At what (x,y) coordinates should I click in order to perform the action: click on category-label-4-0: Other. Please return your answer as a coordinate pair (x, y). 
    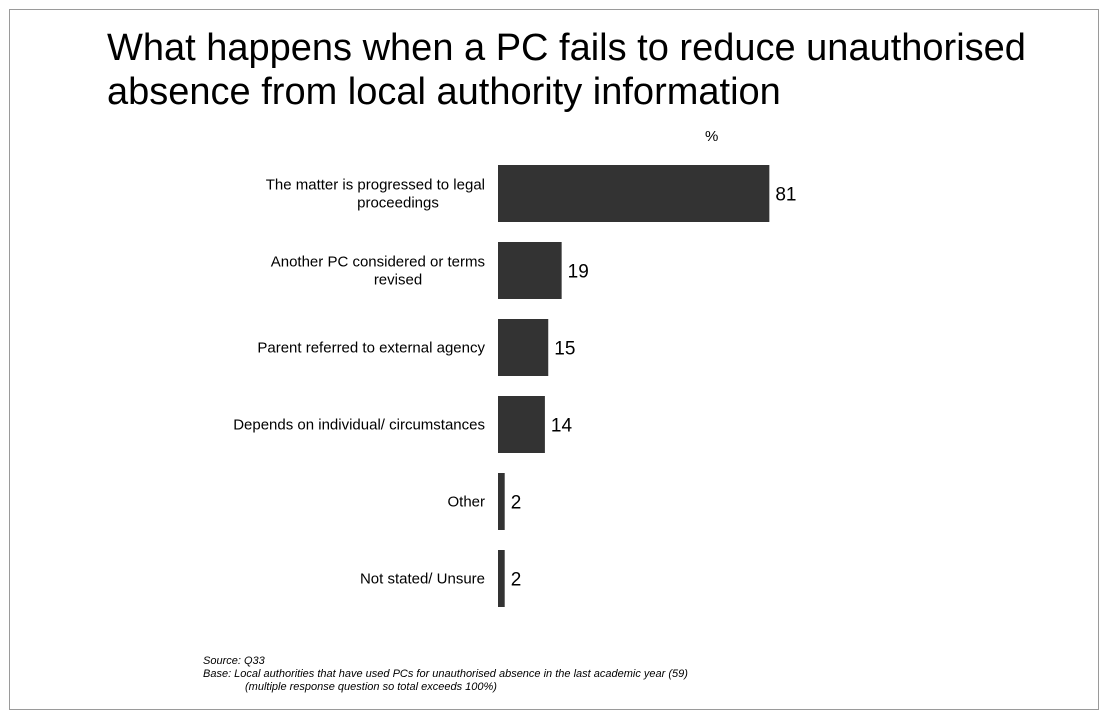
    Looking at the image, I should click on (466, 502).